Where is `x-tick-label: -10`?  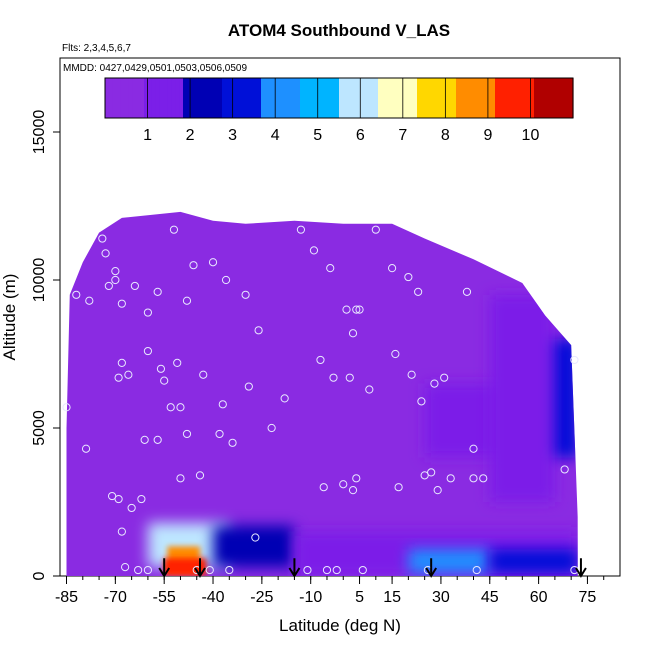
x-tick-label: -10 is located at coordinates (310, 597).